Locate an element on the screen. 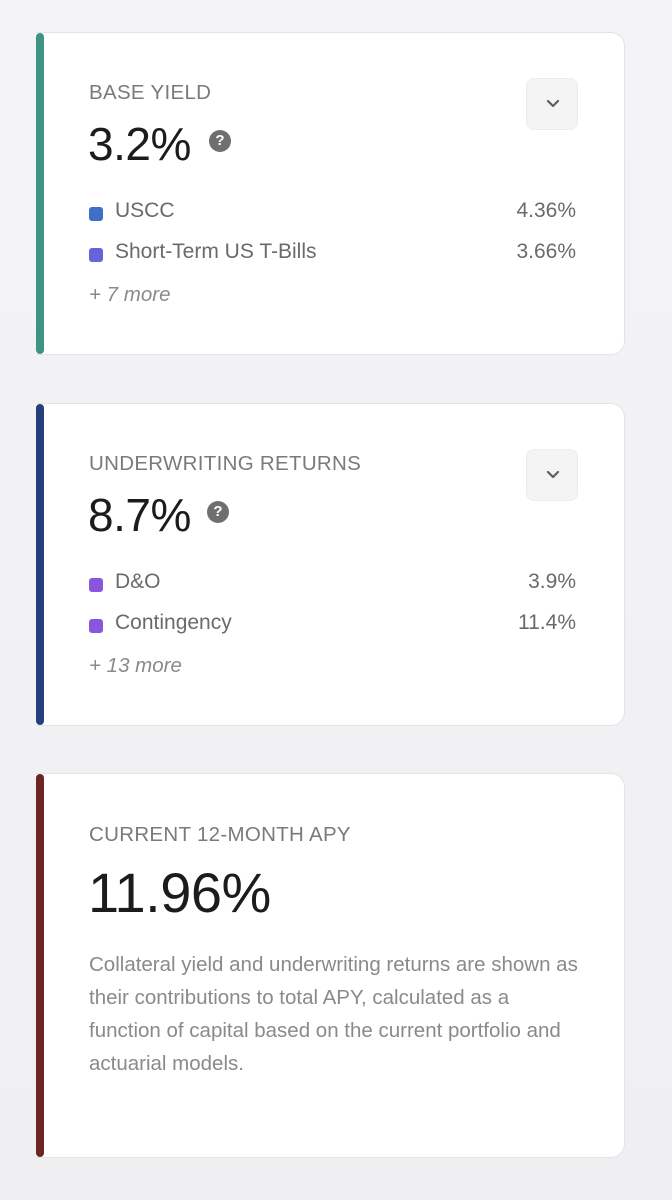  apy-value: 11.96% is located at coordinates (179, 892).